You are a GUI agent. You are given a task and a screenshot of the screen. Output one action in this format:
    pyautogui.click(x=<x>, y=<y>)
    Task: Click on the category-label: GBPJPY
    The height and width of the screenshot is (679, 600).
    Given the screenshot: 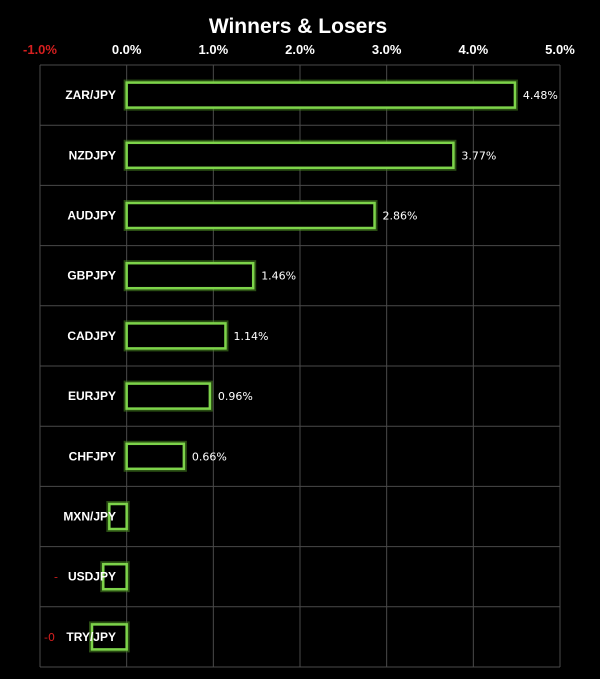 What is the action you would take?
    pyautogui.click(x=91, y=276)
    